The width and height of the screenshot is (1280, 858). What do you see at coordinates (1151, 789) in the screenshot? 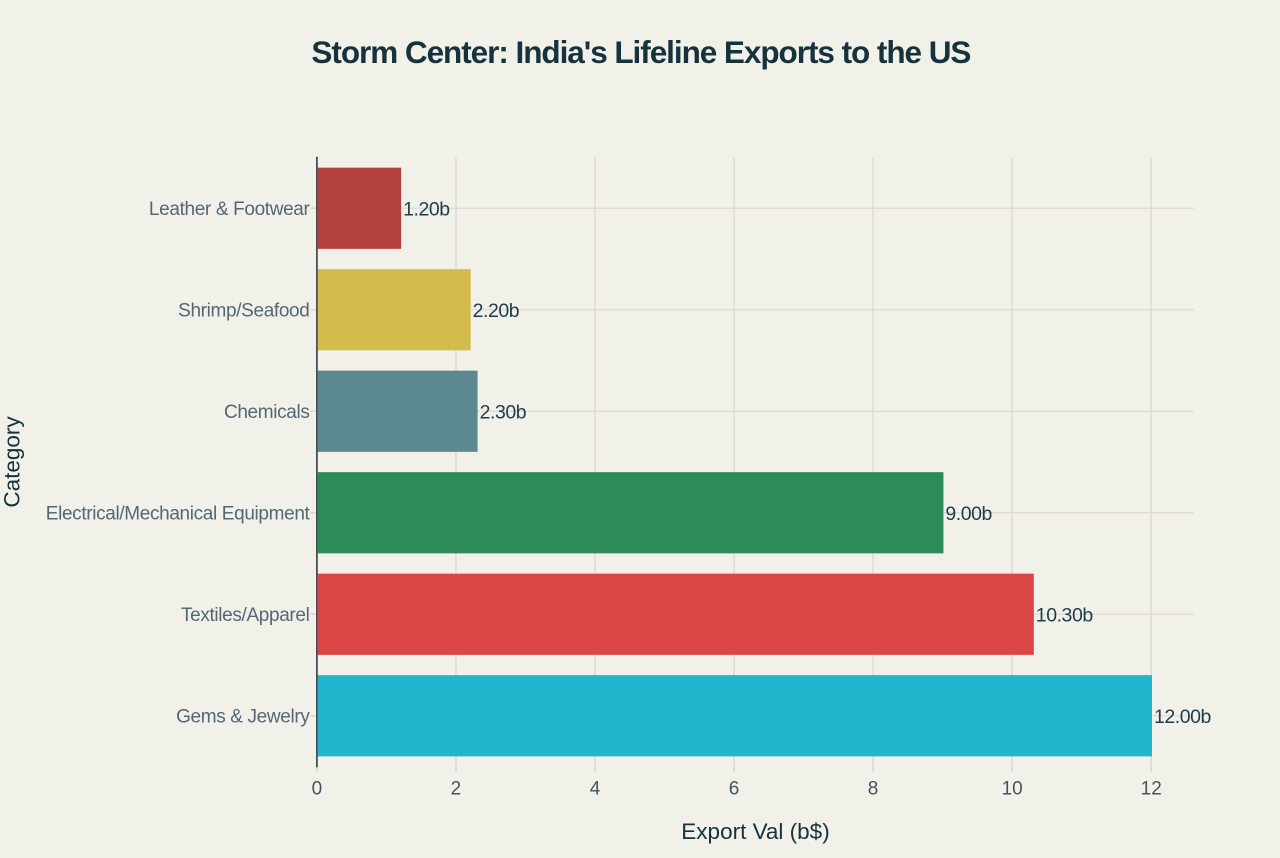
I see `svg-text: 12` at bounding box center [1151, 789].